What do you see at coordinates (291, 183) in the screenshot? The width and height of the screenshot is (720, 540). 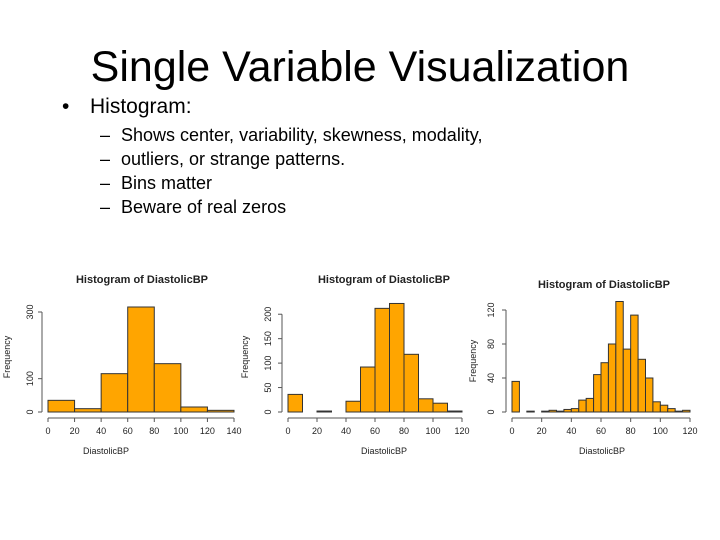 I see `sub-bullet-item: – Bins matter` at bounding box center [291, 183].